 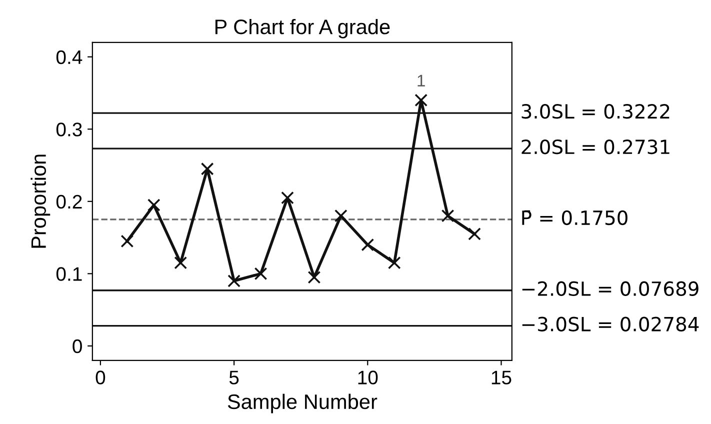 What do you see at coordinates (610, 324) in the screenshot?
I see `ref-line-label: −3.0SL = 0.02784` at bounding box center [610, 324].